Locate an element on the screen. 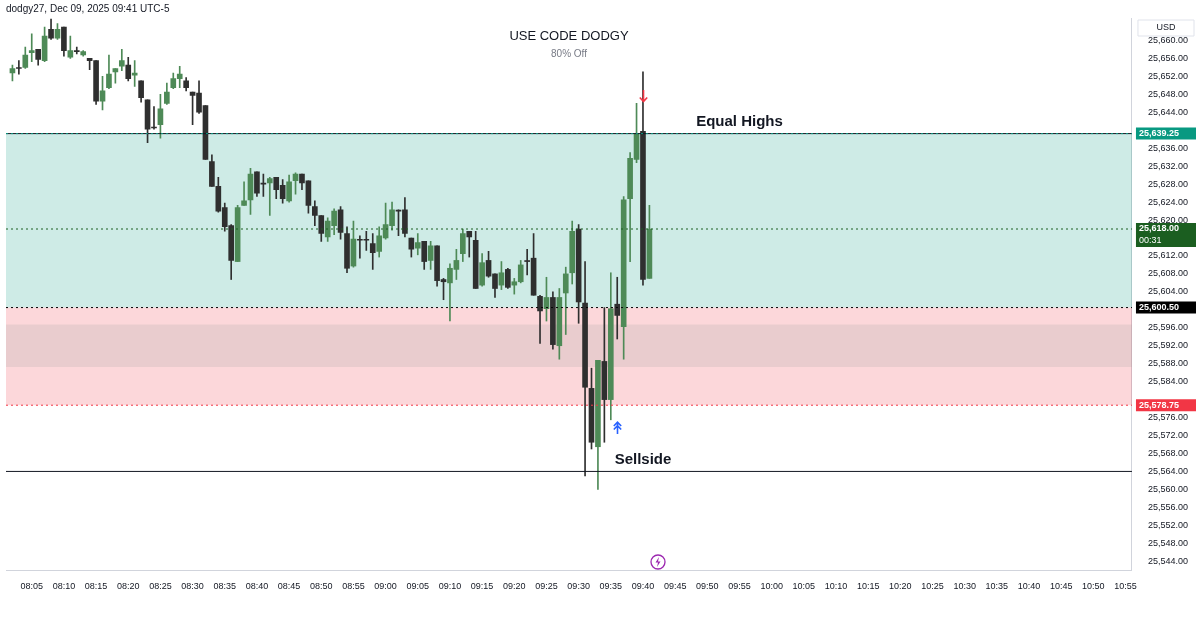 The width and height of the screenshot is (1200, 626). x-tick-label: 09:40 is located at coordinates (643, 586).